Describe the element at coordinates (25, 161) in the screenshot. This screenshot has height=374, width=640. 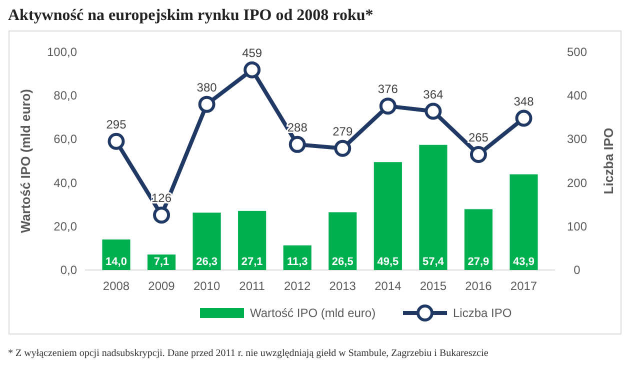
I see `y-axis-title: Wartość IPO (mld euro)` at that location.